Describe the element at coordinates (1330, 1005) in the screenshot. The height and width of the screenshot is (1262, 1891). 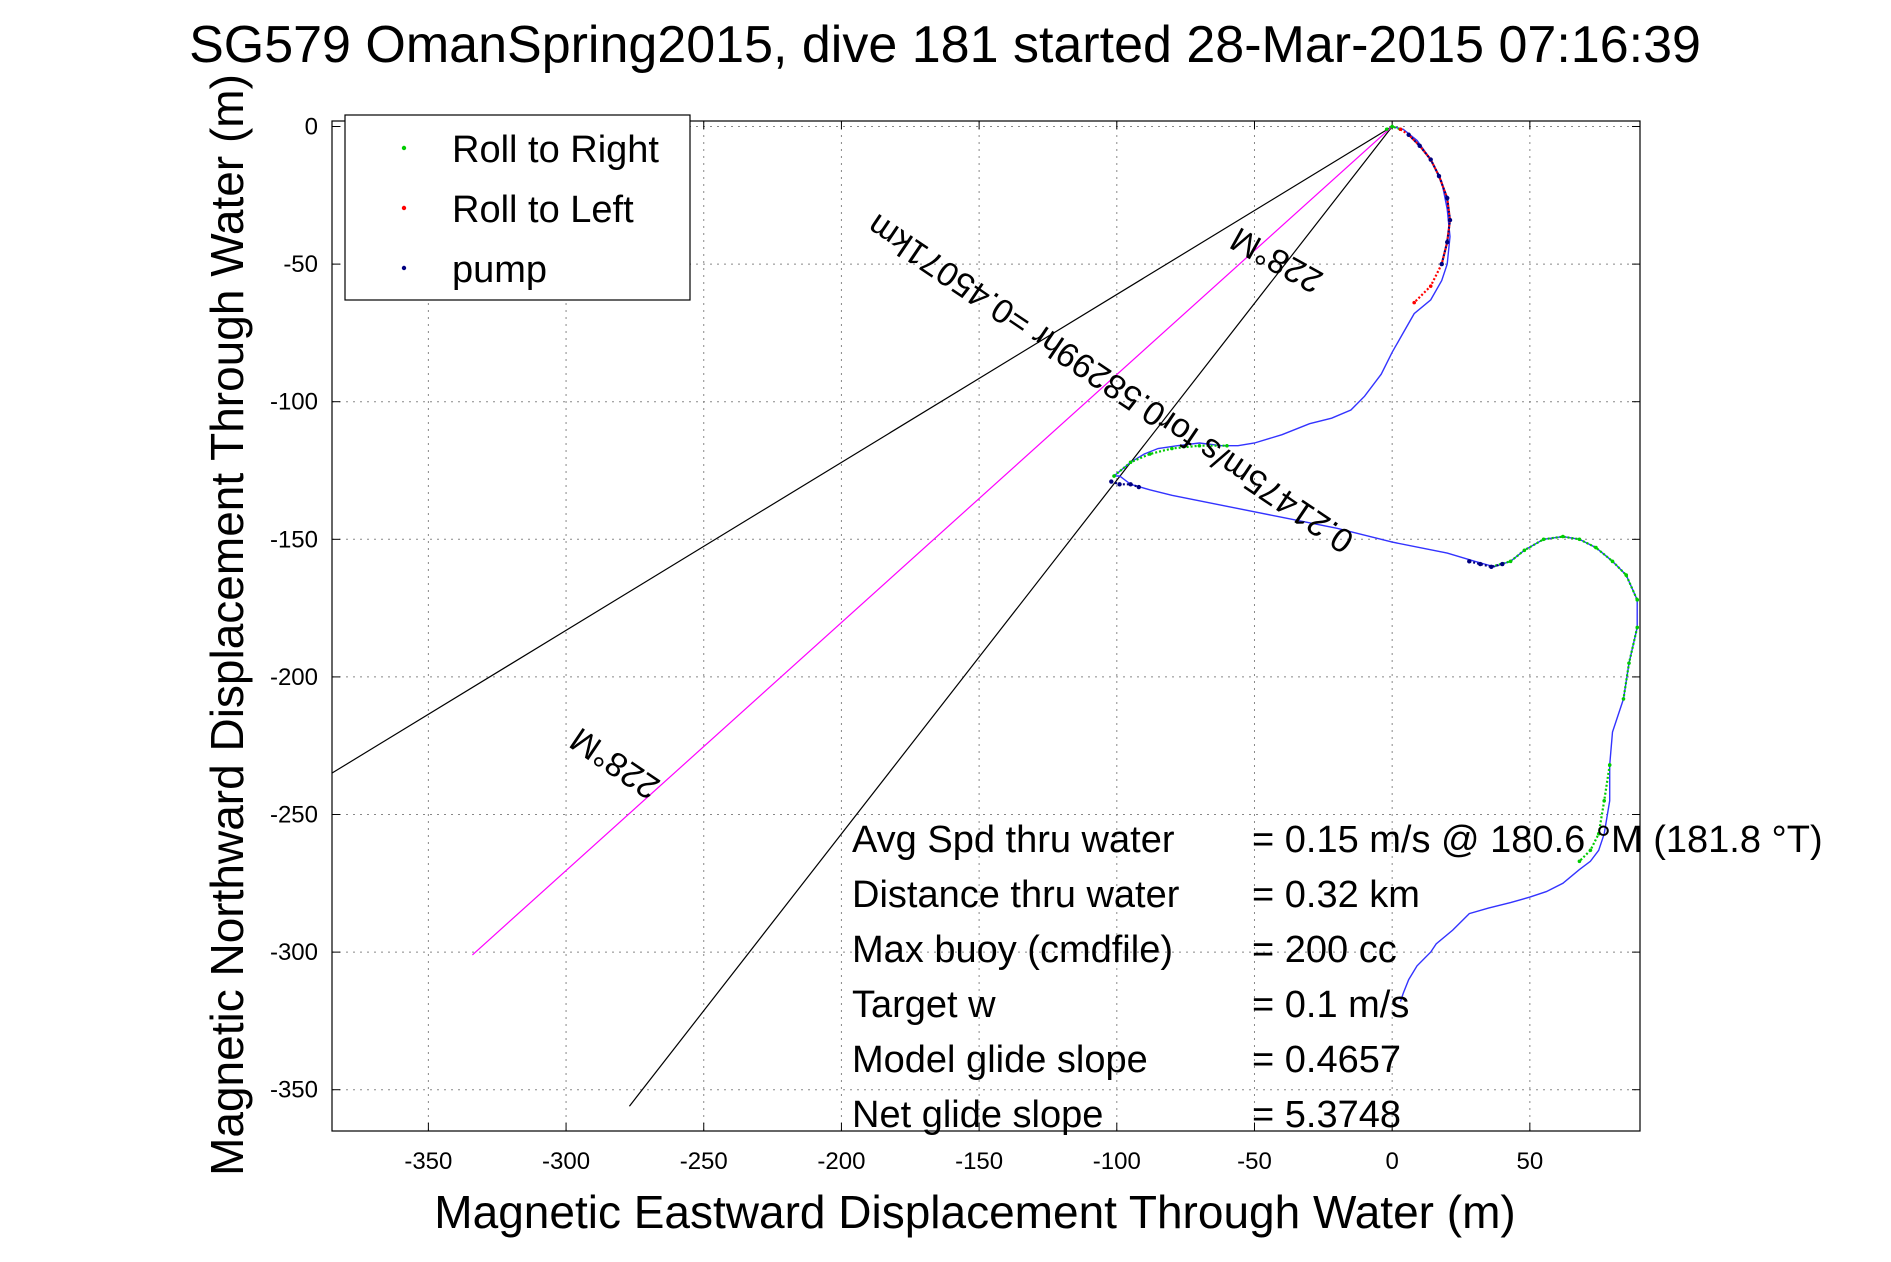
I see `summary-value: = 0.1 m/s` at that location.